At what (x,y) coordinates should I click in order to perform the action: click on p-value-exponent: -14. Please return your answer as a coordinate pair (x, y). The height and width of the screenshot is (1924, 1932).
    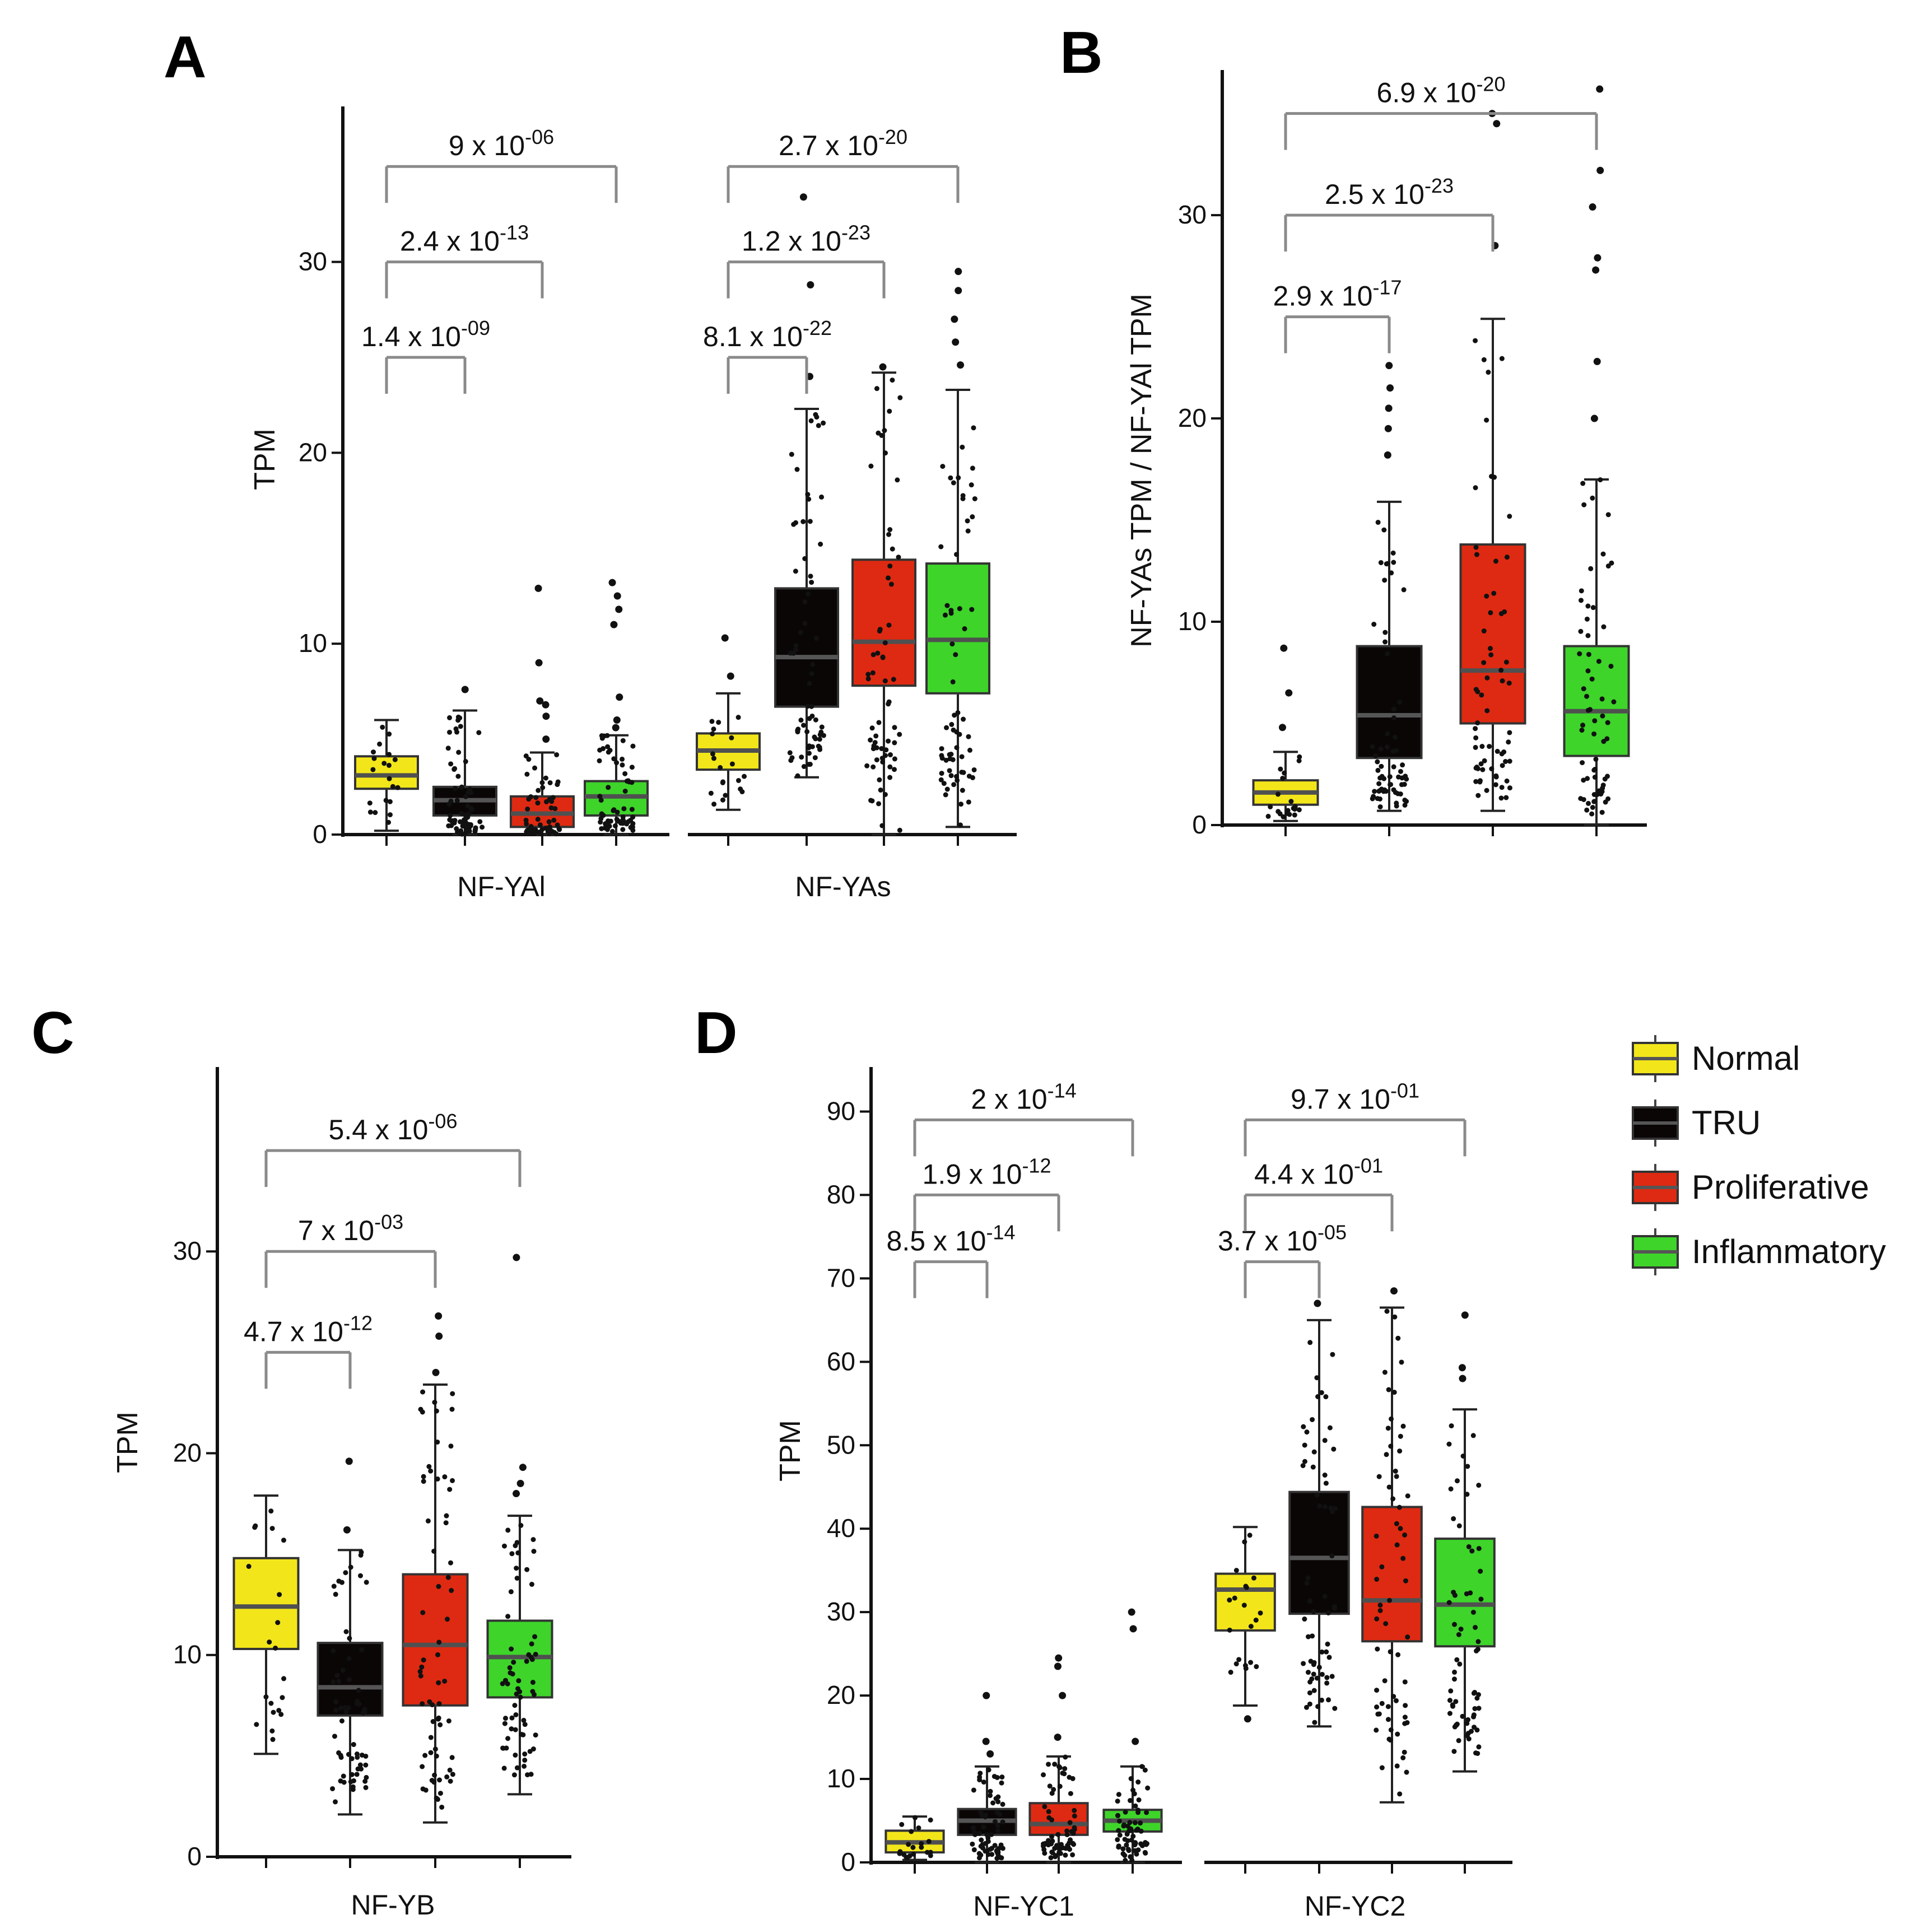
    Looking at the image, I should click on (1062, 1090).